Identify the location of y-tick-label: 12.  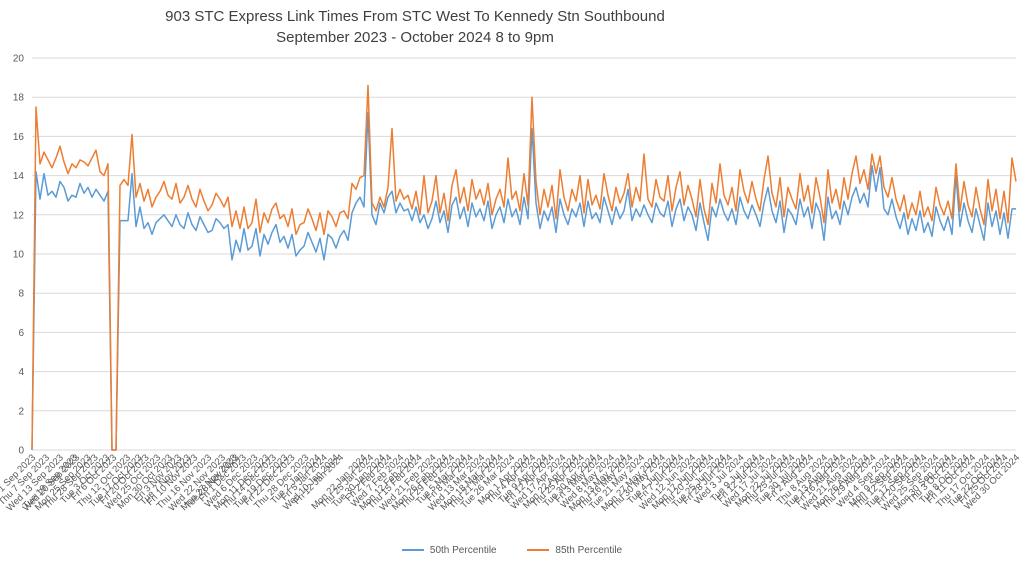
(19, 215).